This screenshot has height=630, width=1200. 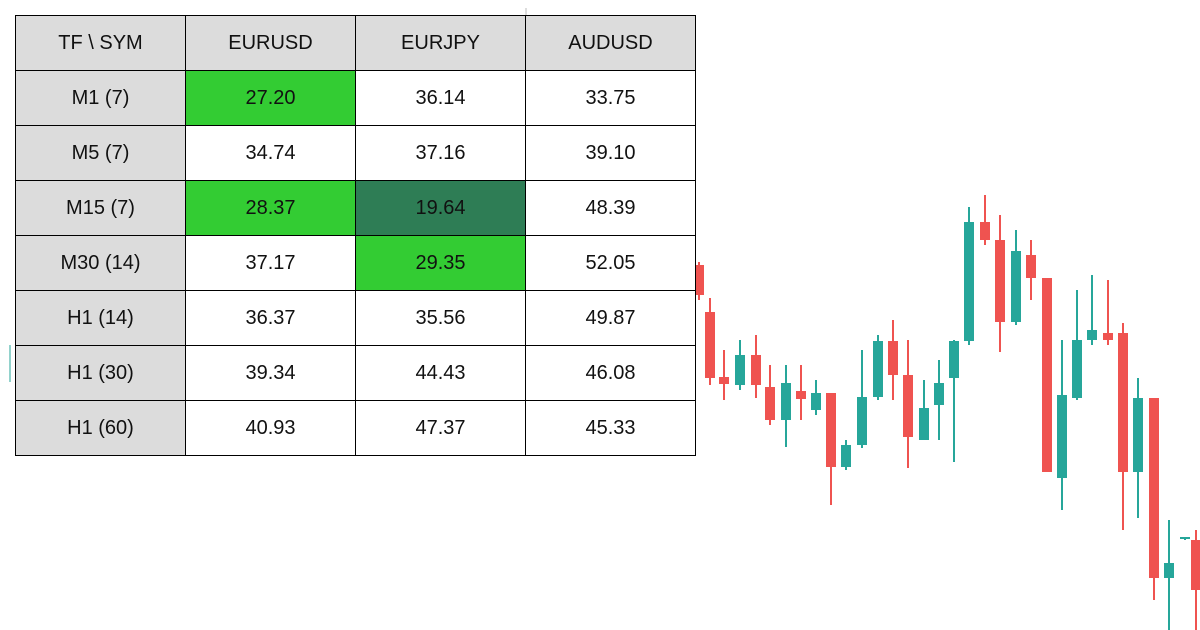 I want to click on rsi-cell: 49.87, so click(x=610, y=318).